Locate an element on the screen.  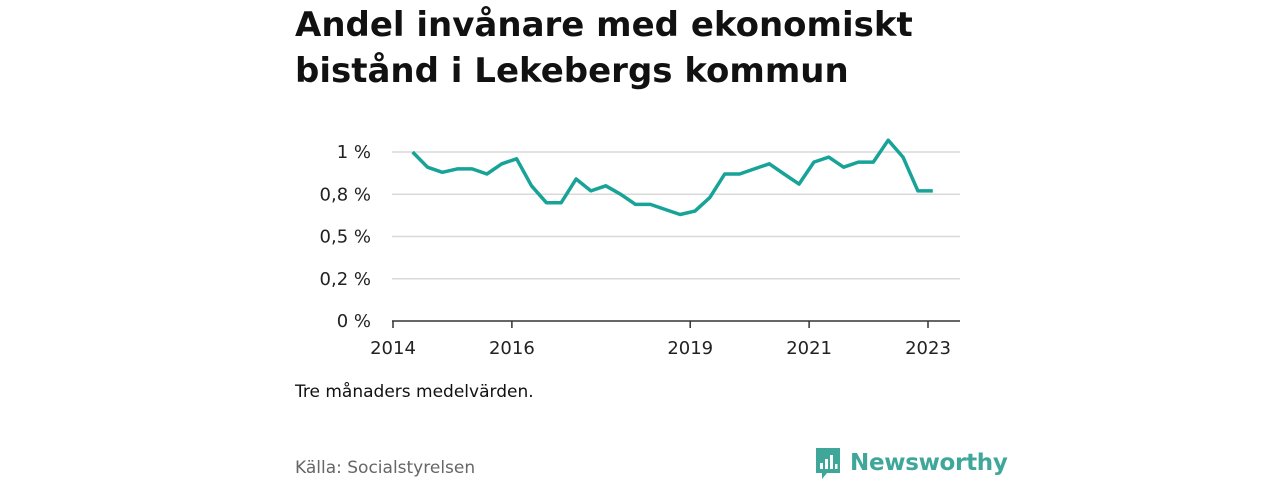
x-tick-label: 2023 is located at coordinates (928, 348).